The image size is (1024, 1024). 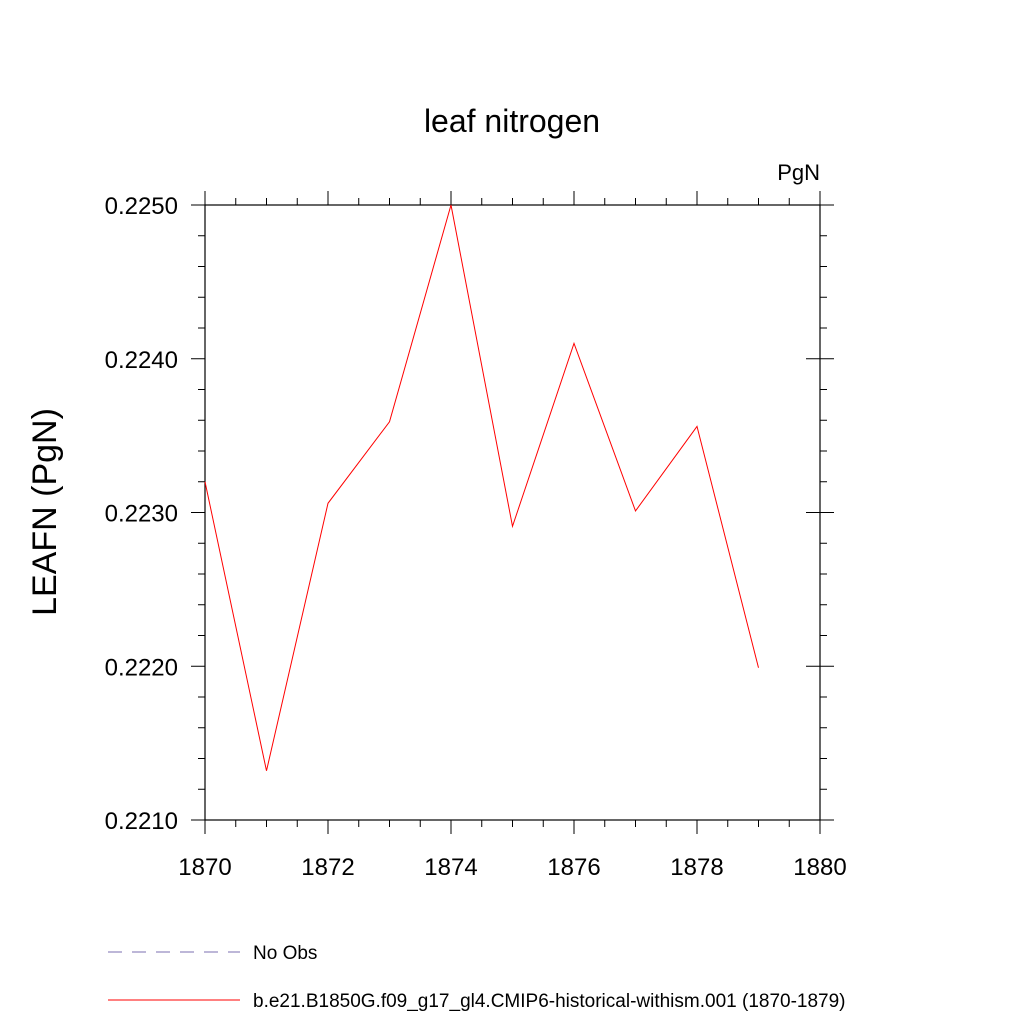 I want to click on chart-title: leaf nitrogen, so click(x=512, y=121).